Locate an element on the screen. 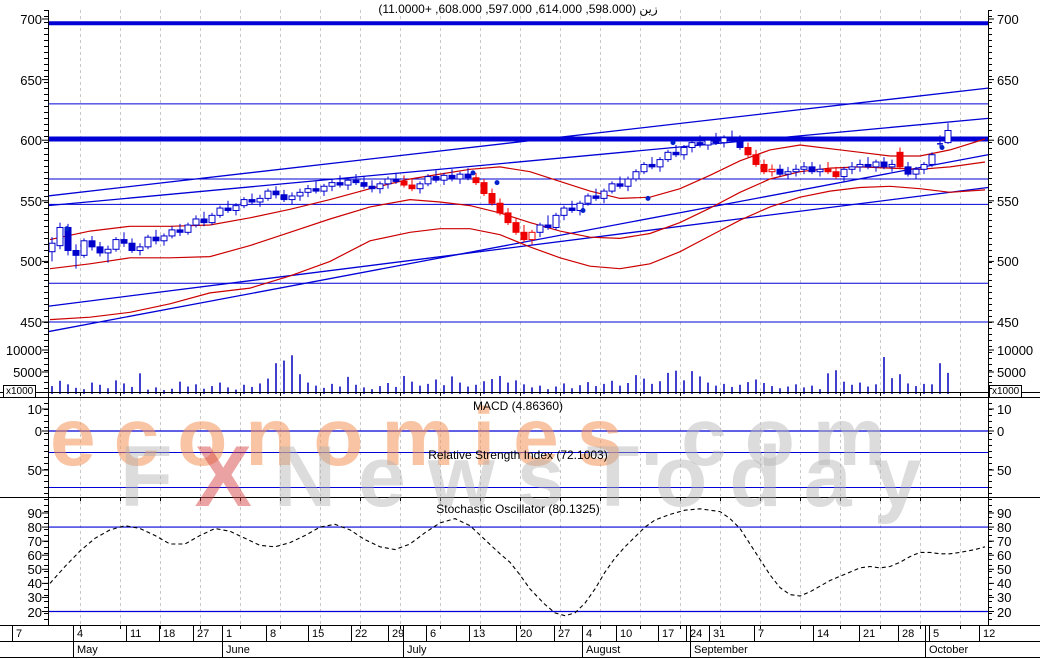 This screenshot has height=659, width=1040. bollinger-middle is located at coordinates (517, 215).